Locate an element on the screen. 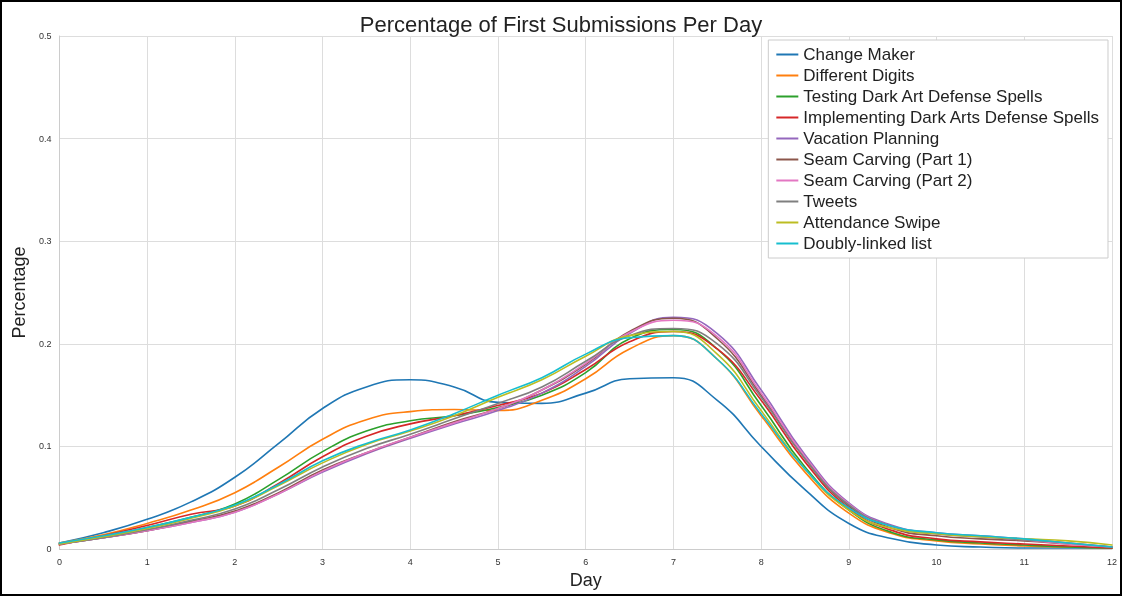 The width and height of the screenshot is (1122, 596). legend-label: Different Digits is located at coordinates (859, 75).